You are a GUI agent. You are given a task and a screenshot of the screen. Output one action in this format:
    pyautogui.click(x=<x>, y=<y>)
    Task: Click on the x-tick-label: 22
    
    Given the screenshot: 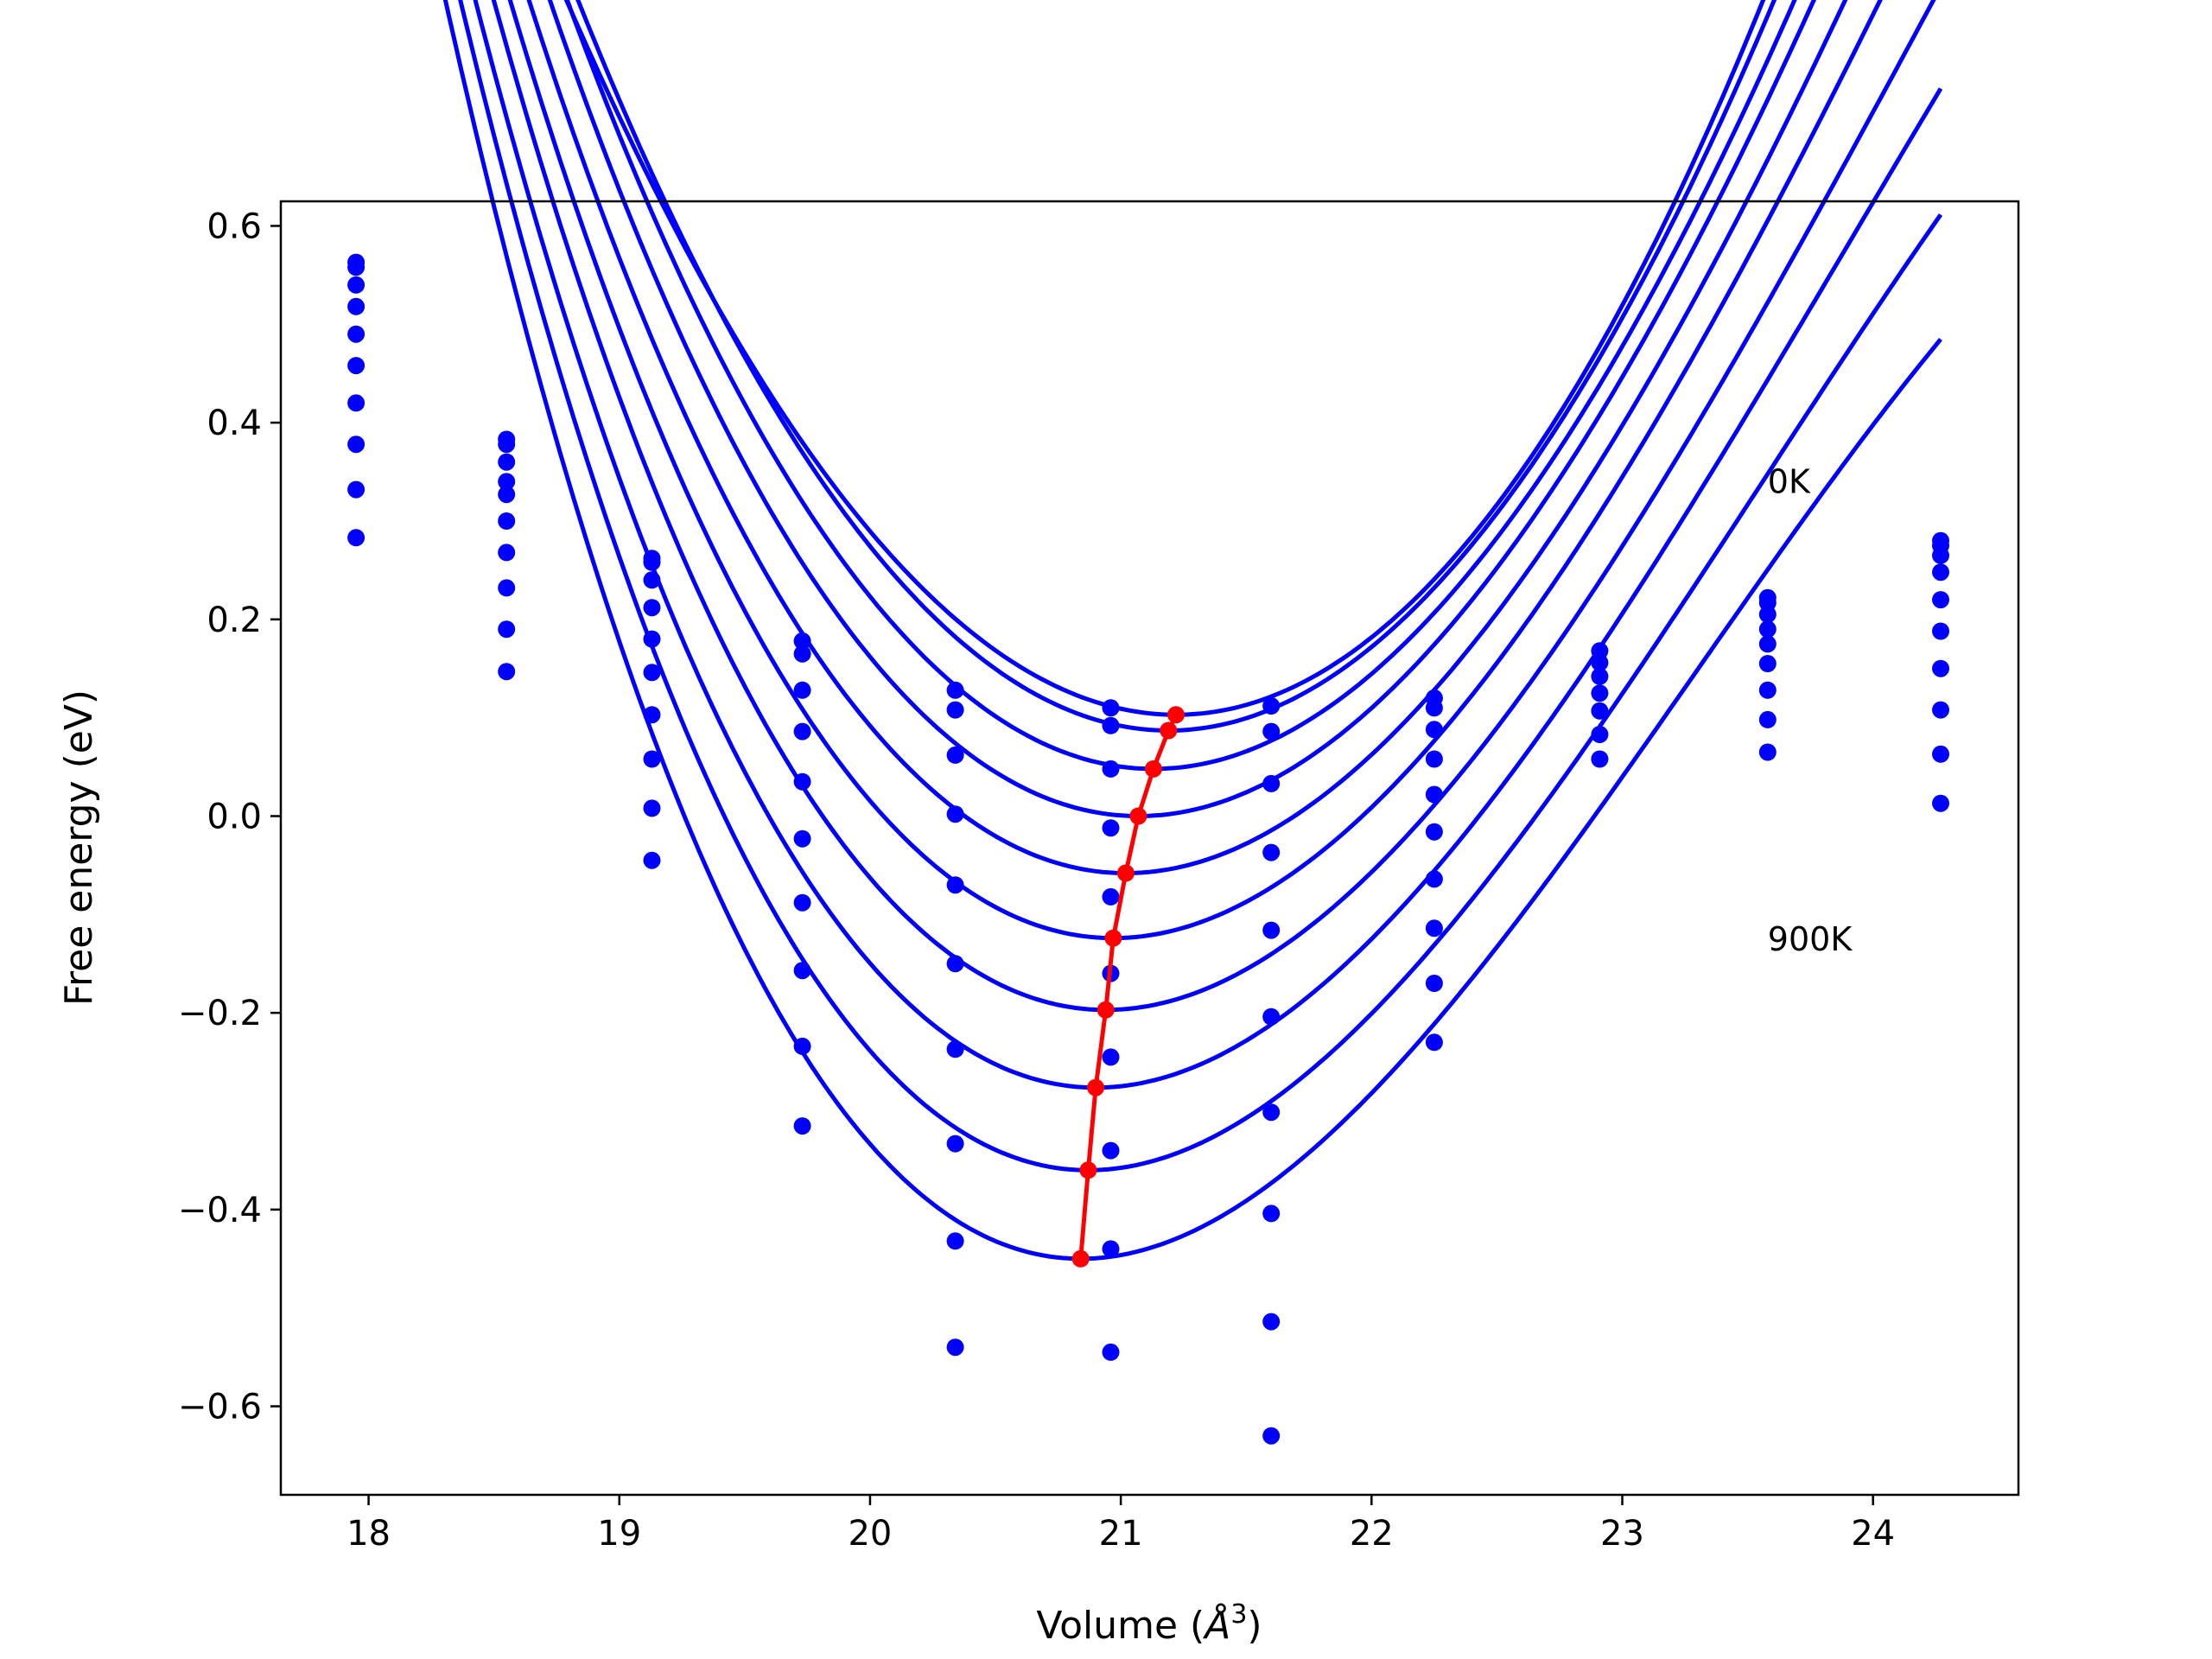 What is the action you would take?
    pyautogui.click(x=1372, y=1534)
    